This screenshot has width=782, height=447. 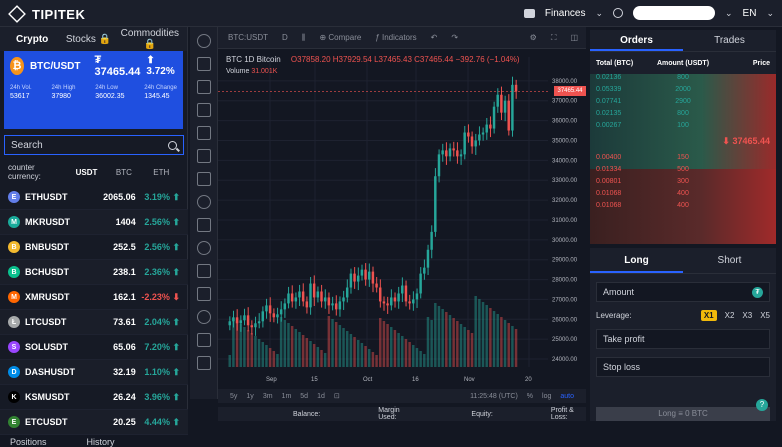 I want to click on log-toggle: log, so click(x=547, y=396).